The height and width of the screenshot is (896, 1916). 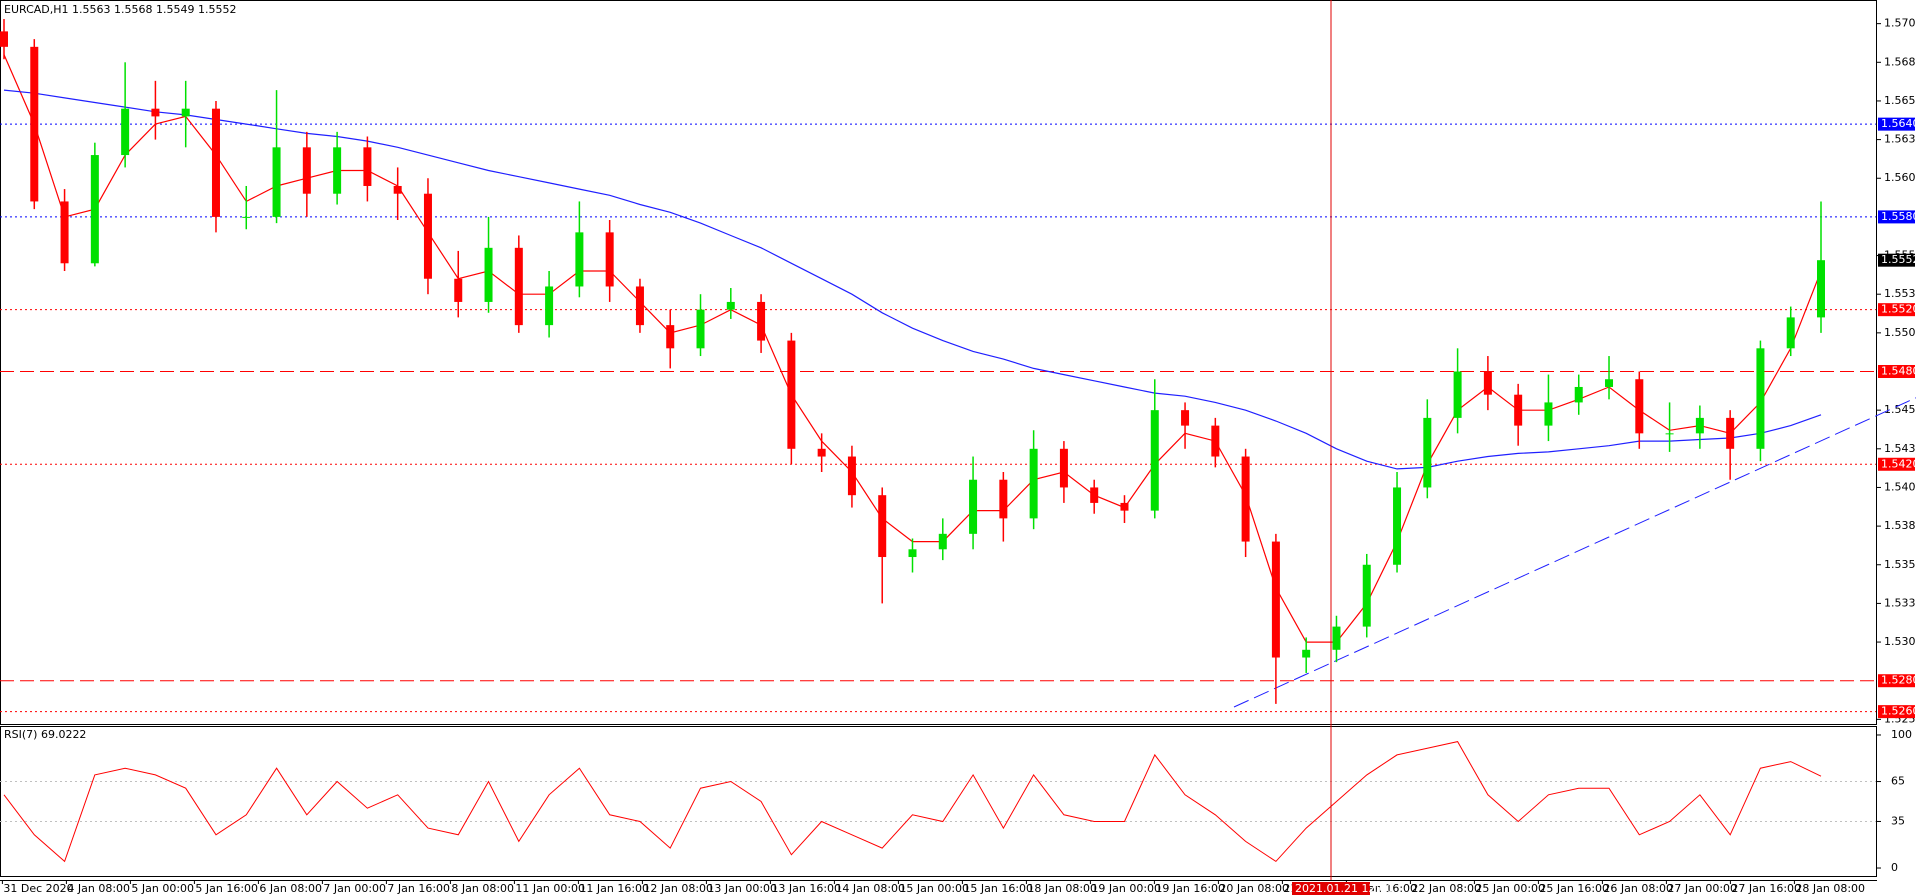 I want to click on level-label: 1.5520, so click(x=1898, y=309).